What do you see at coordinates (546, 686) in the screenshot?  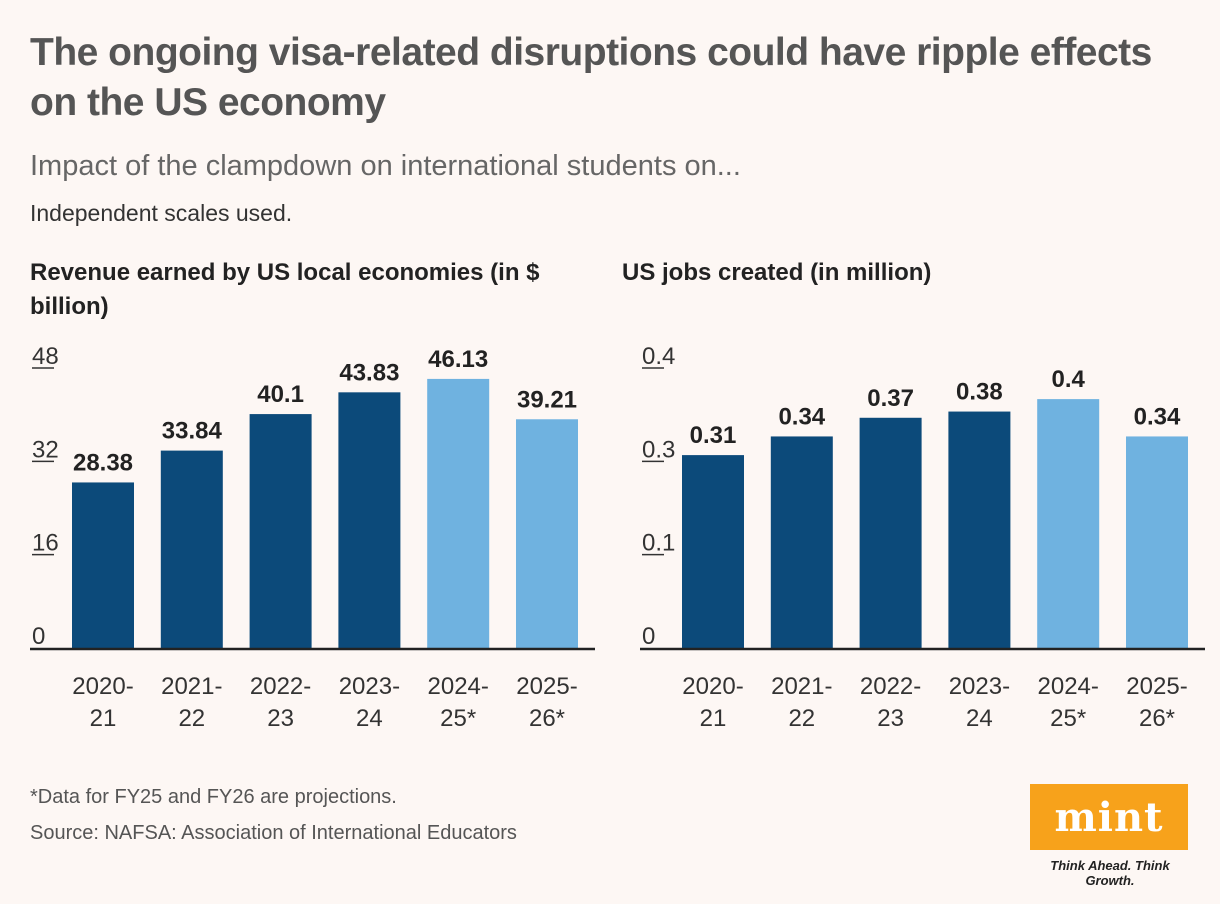 I see `revenue-category-label: 2025-` at bounding box center [546, 686].